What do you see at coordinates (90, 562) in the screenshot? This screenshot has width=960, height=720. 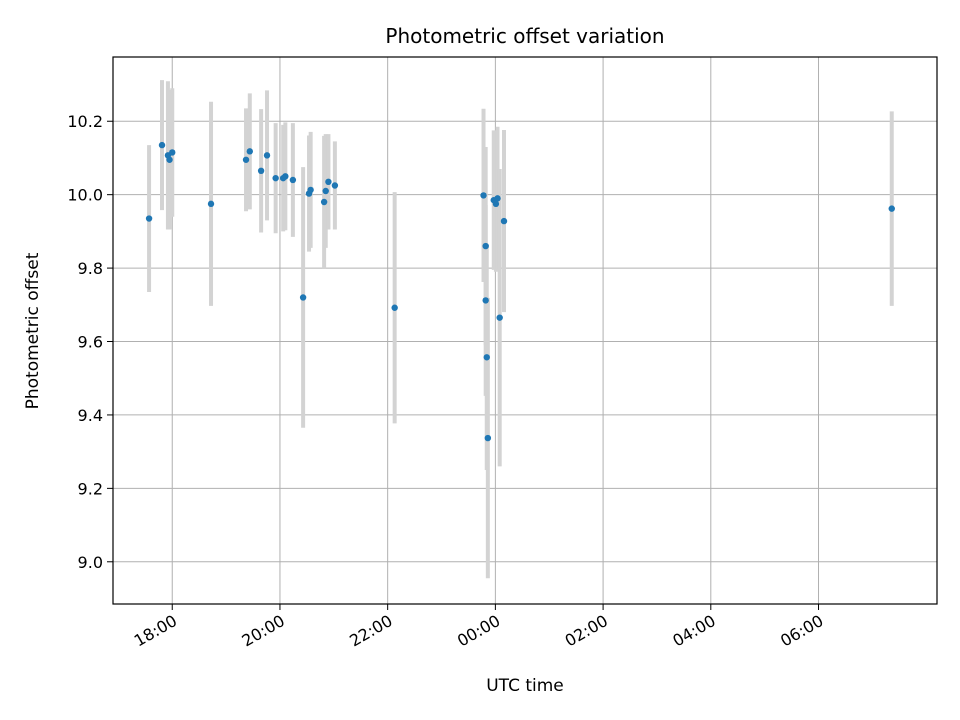 I see `y-tick-label: 9.0` at bounding box center [90, 562].